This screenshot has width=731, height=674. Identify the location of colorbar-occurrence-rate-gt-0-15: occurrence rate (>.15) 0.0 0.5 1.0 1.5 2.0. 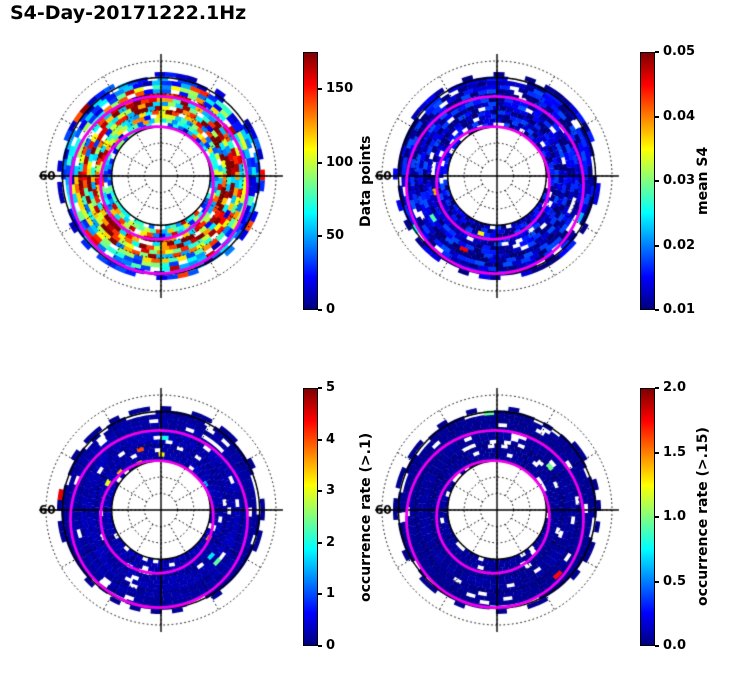
(685, 516).